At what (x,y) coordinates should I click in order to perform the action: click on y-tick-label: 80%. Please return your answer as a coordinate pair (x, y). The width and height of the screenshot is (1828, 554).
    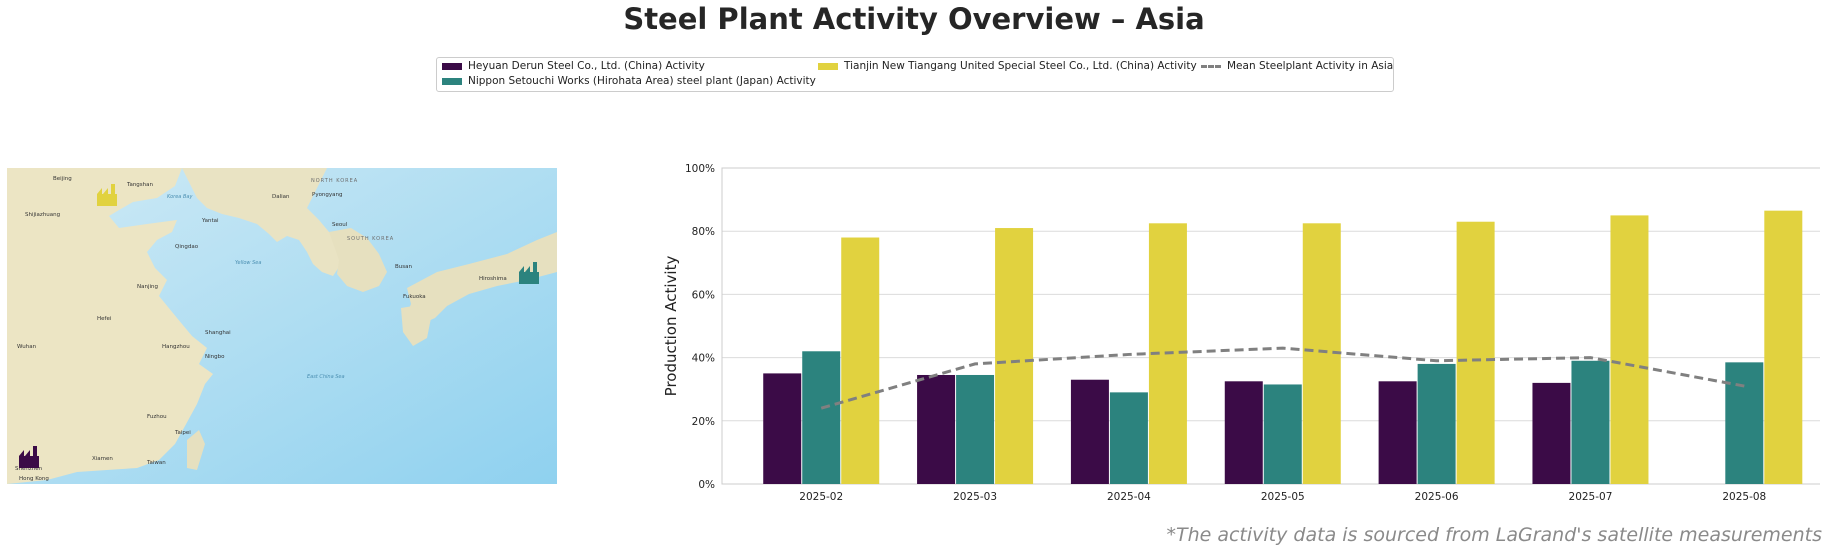
    Looking at the image, I should click on (703, 232).